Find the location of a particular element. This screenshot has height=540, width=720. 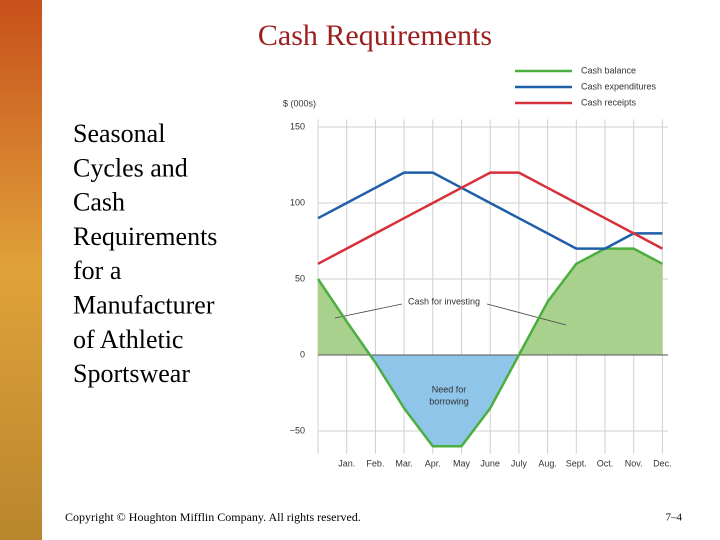

x-tick-label: Jan. is located at coordinates (346, 463).